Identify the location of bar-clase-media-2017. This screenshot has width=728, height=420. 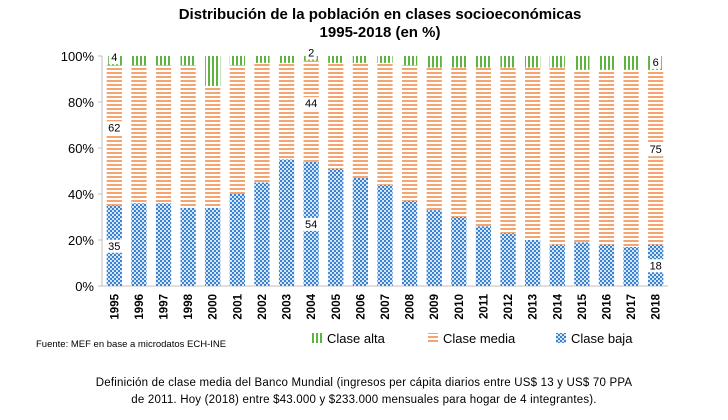
(631, 158).